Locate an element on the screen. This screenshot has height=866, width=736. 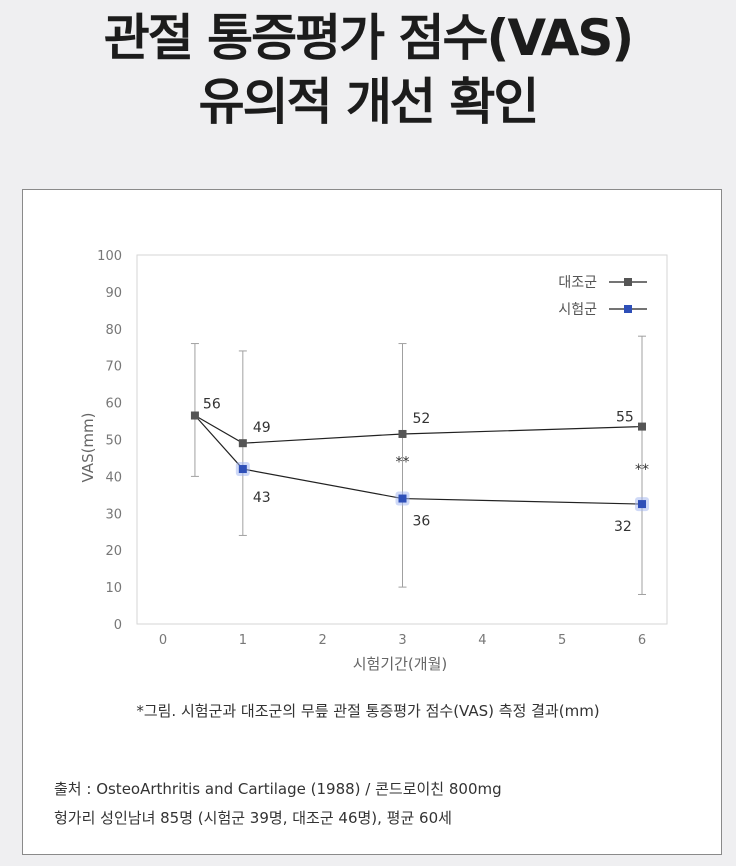
x-tick-label: 0 is located at coordinates (163, 640).